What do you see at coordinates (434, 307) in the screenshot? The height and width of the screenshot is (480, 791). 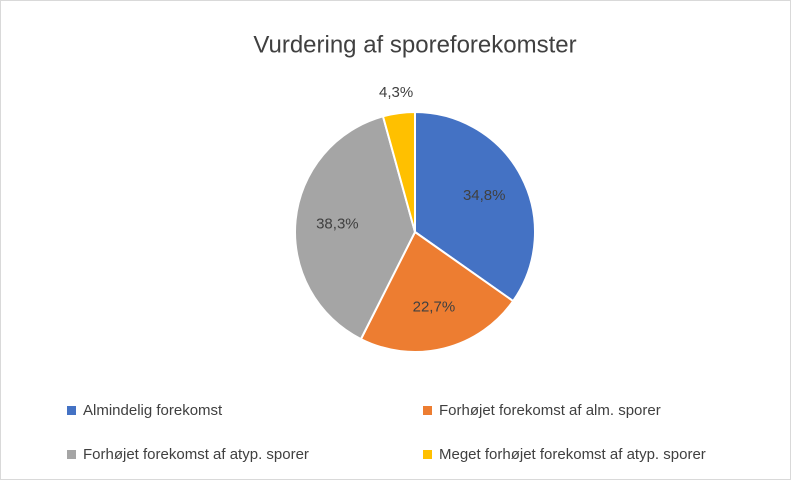 I see `data-label: 22,7%` at bounding box center [434, 307].